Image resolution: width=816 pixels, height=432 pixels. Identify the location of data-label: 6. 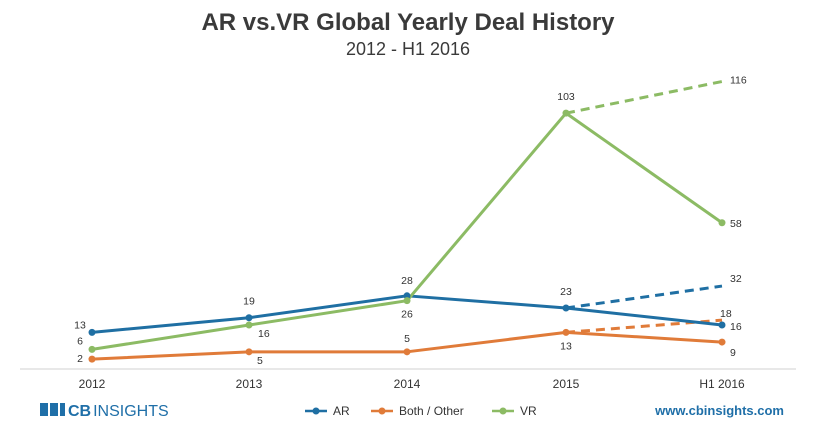
(80, 341).